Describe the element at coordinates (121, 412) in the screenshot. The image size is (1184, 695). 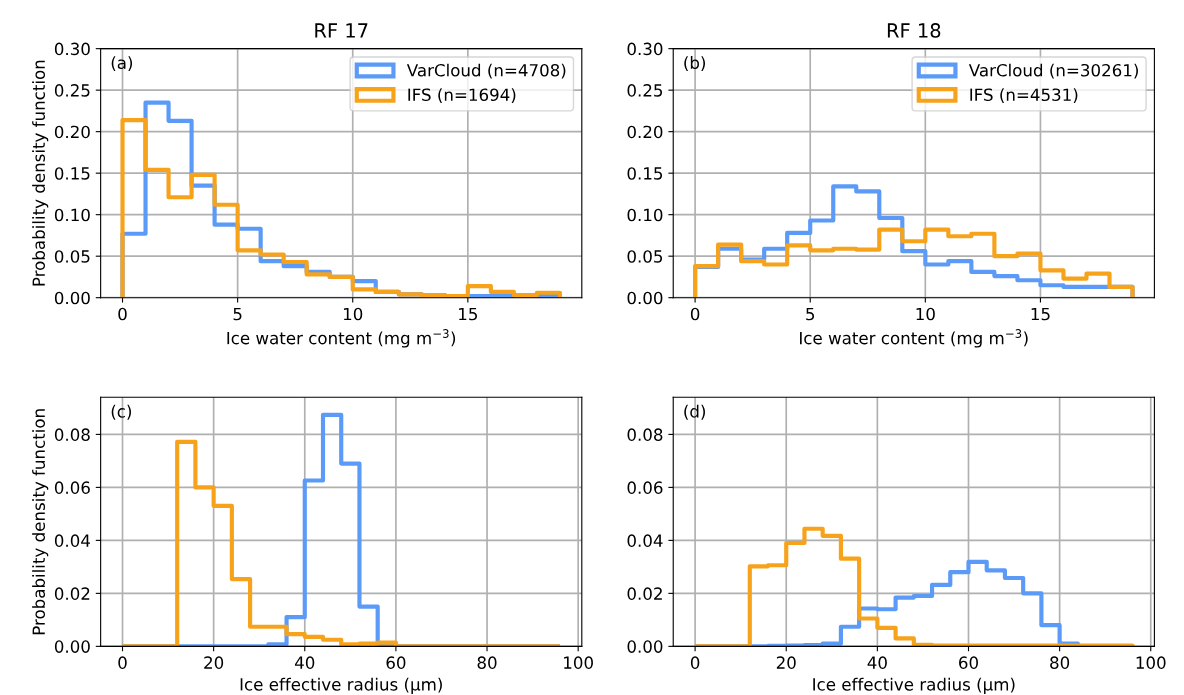
I see `annotation: (c)` at that location.